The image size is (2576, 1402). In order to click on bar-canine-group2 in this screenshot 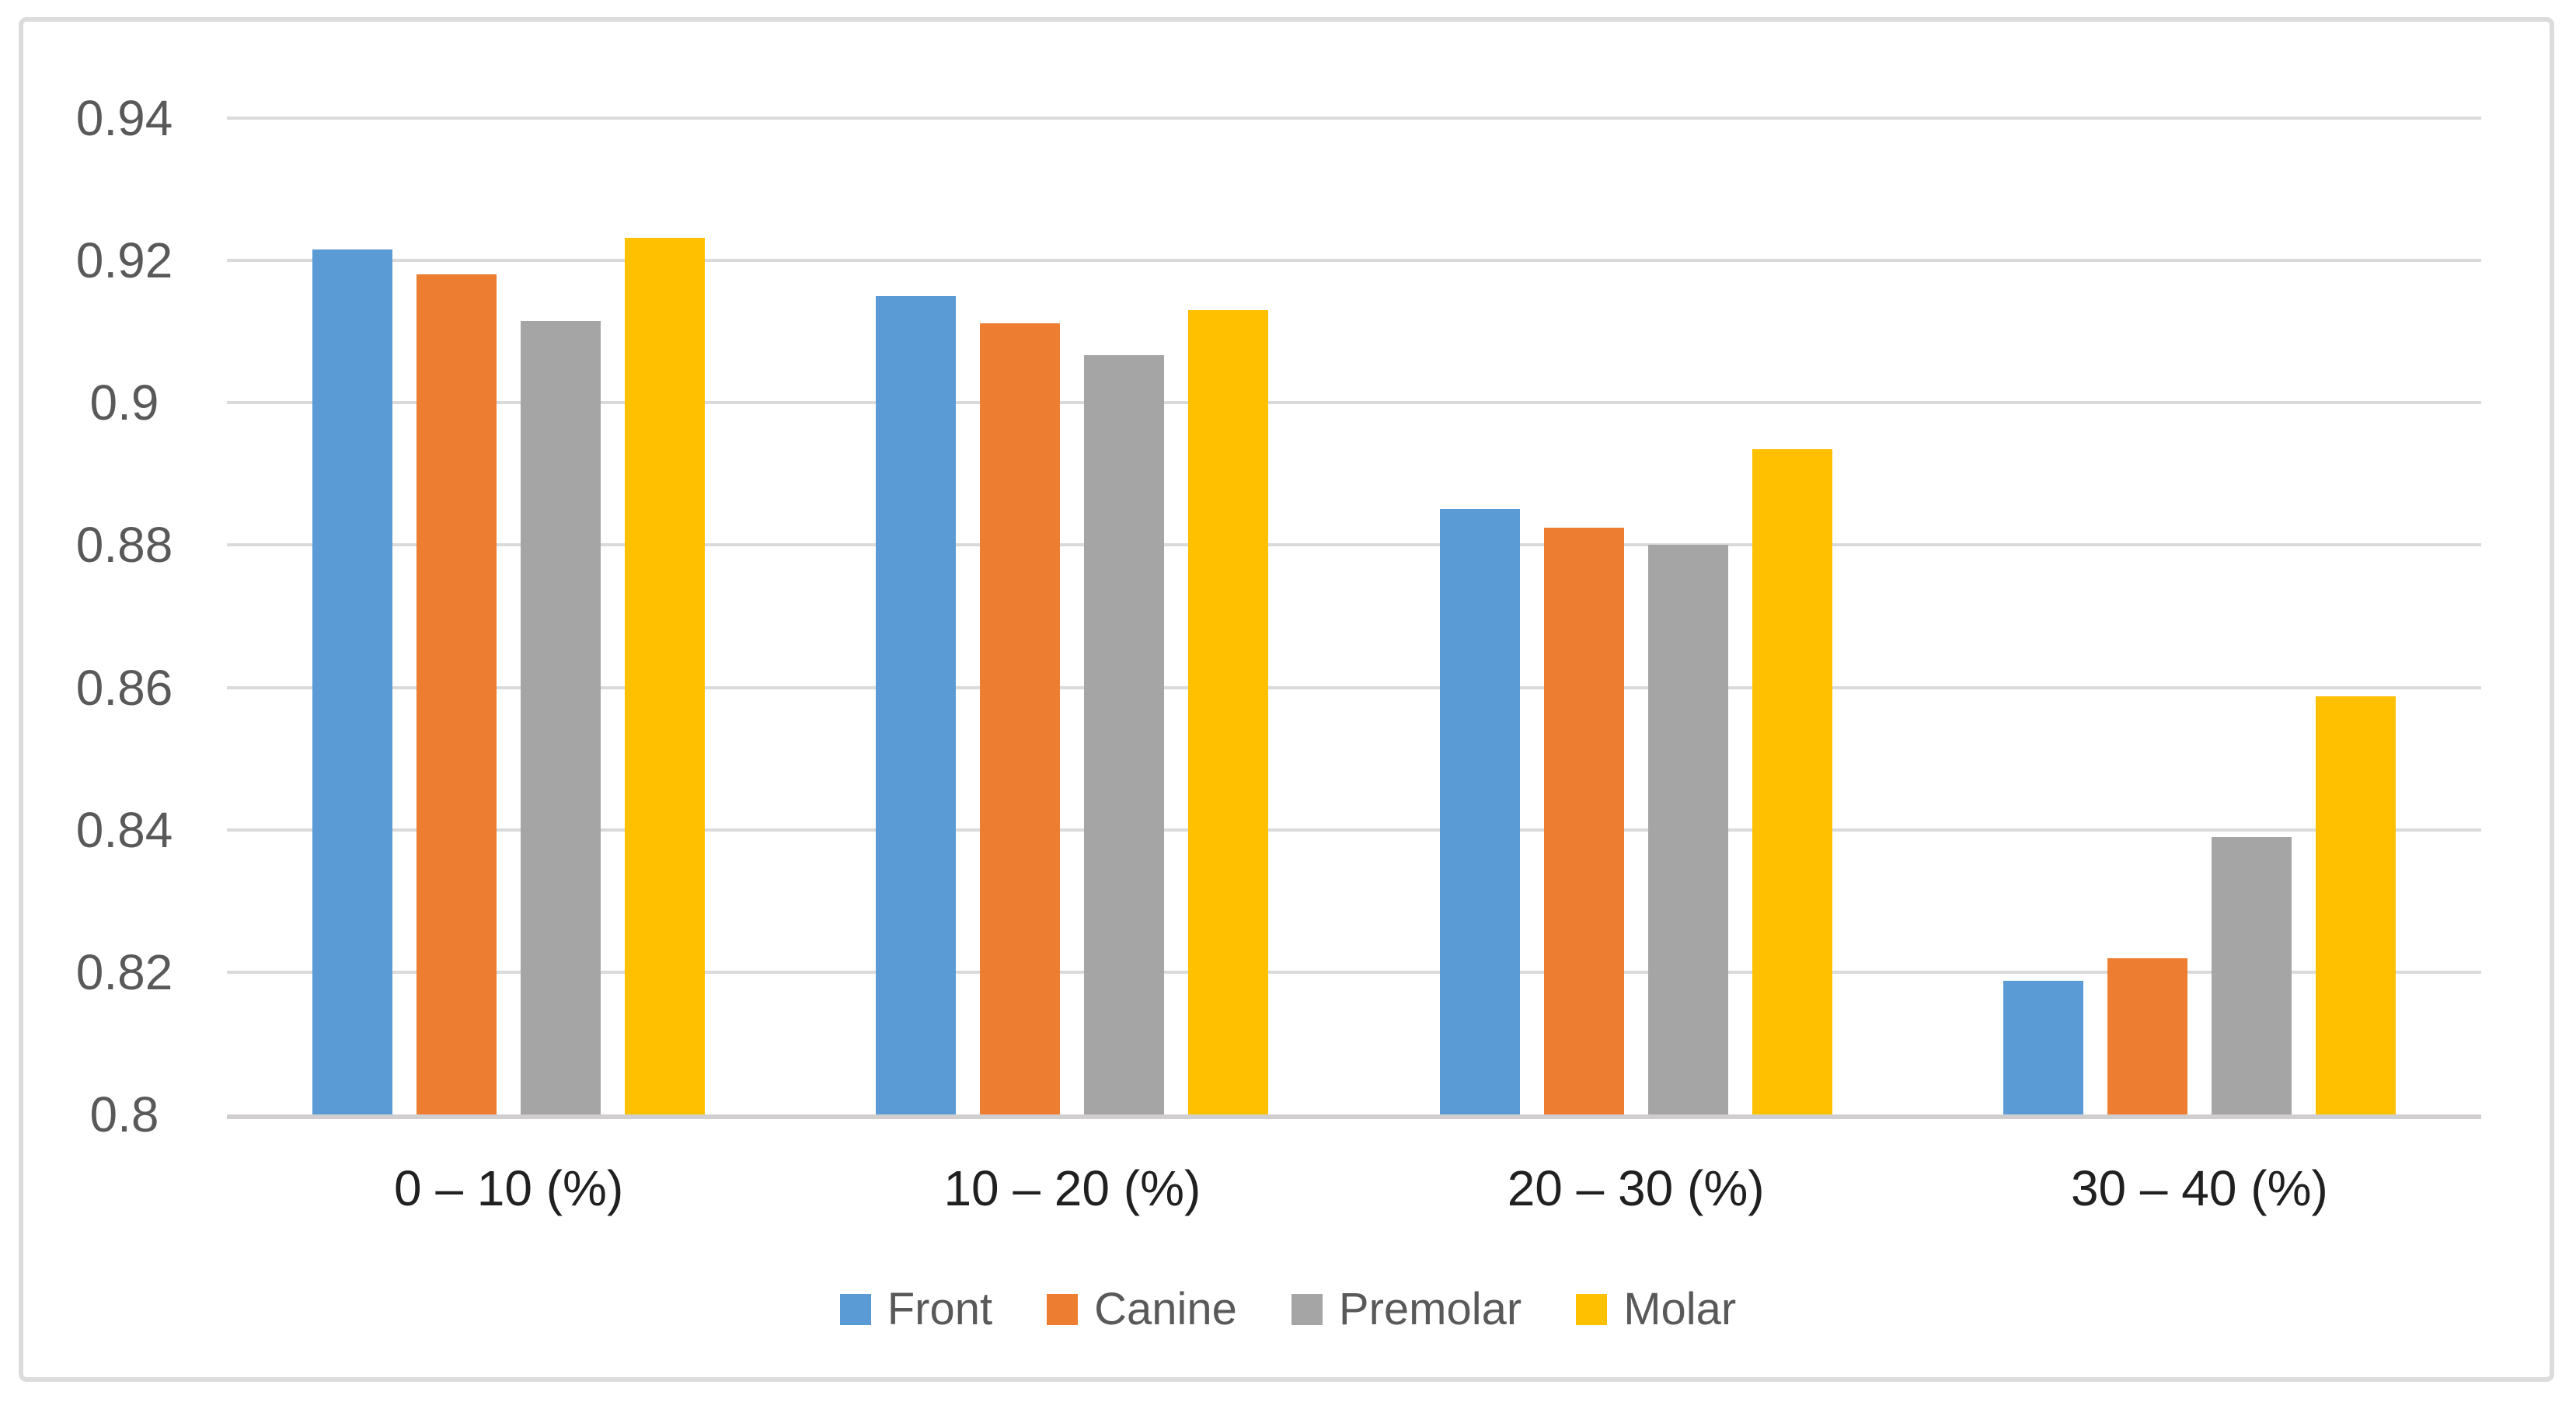, I will do `click(1020, 719)`.